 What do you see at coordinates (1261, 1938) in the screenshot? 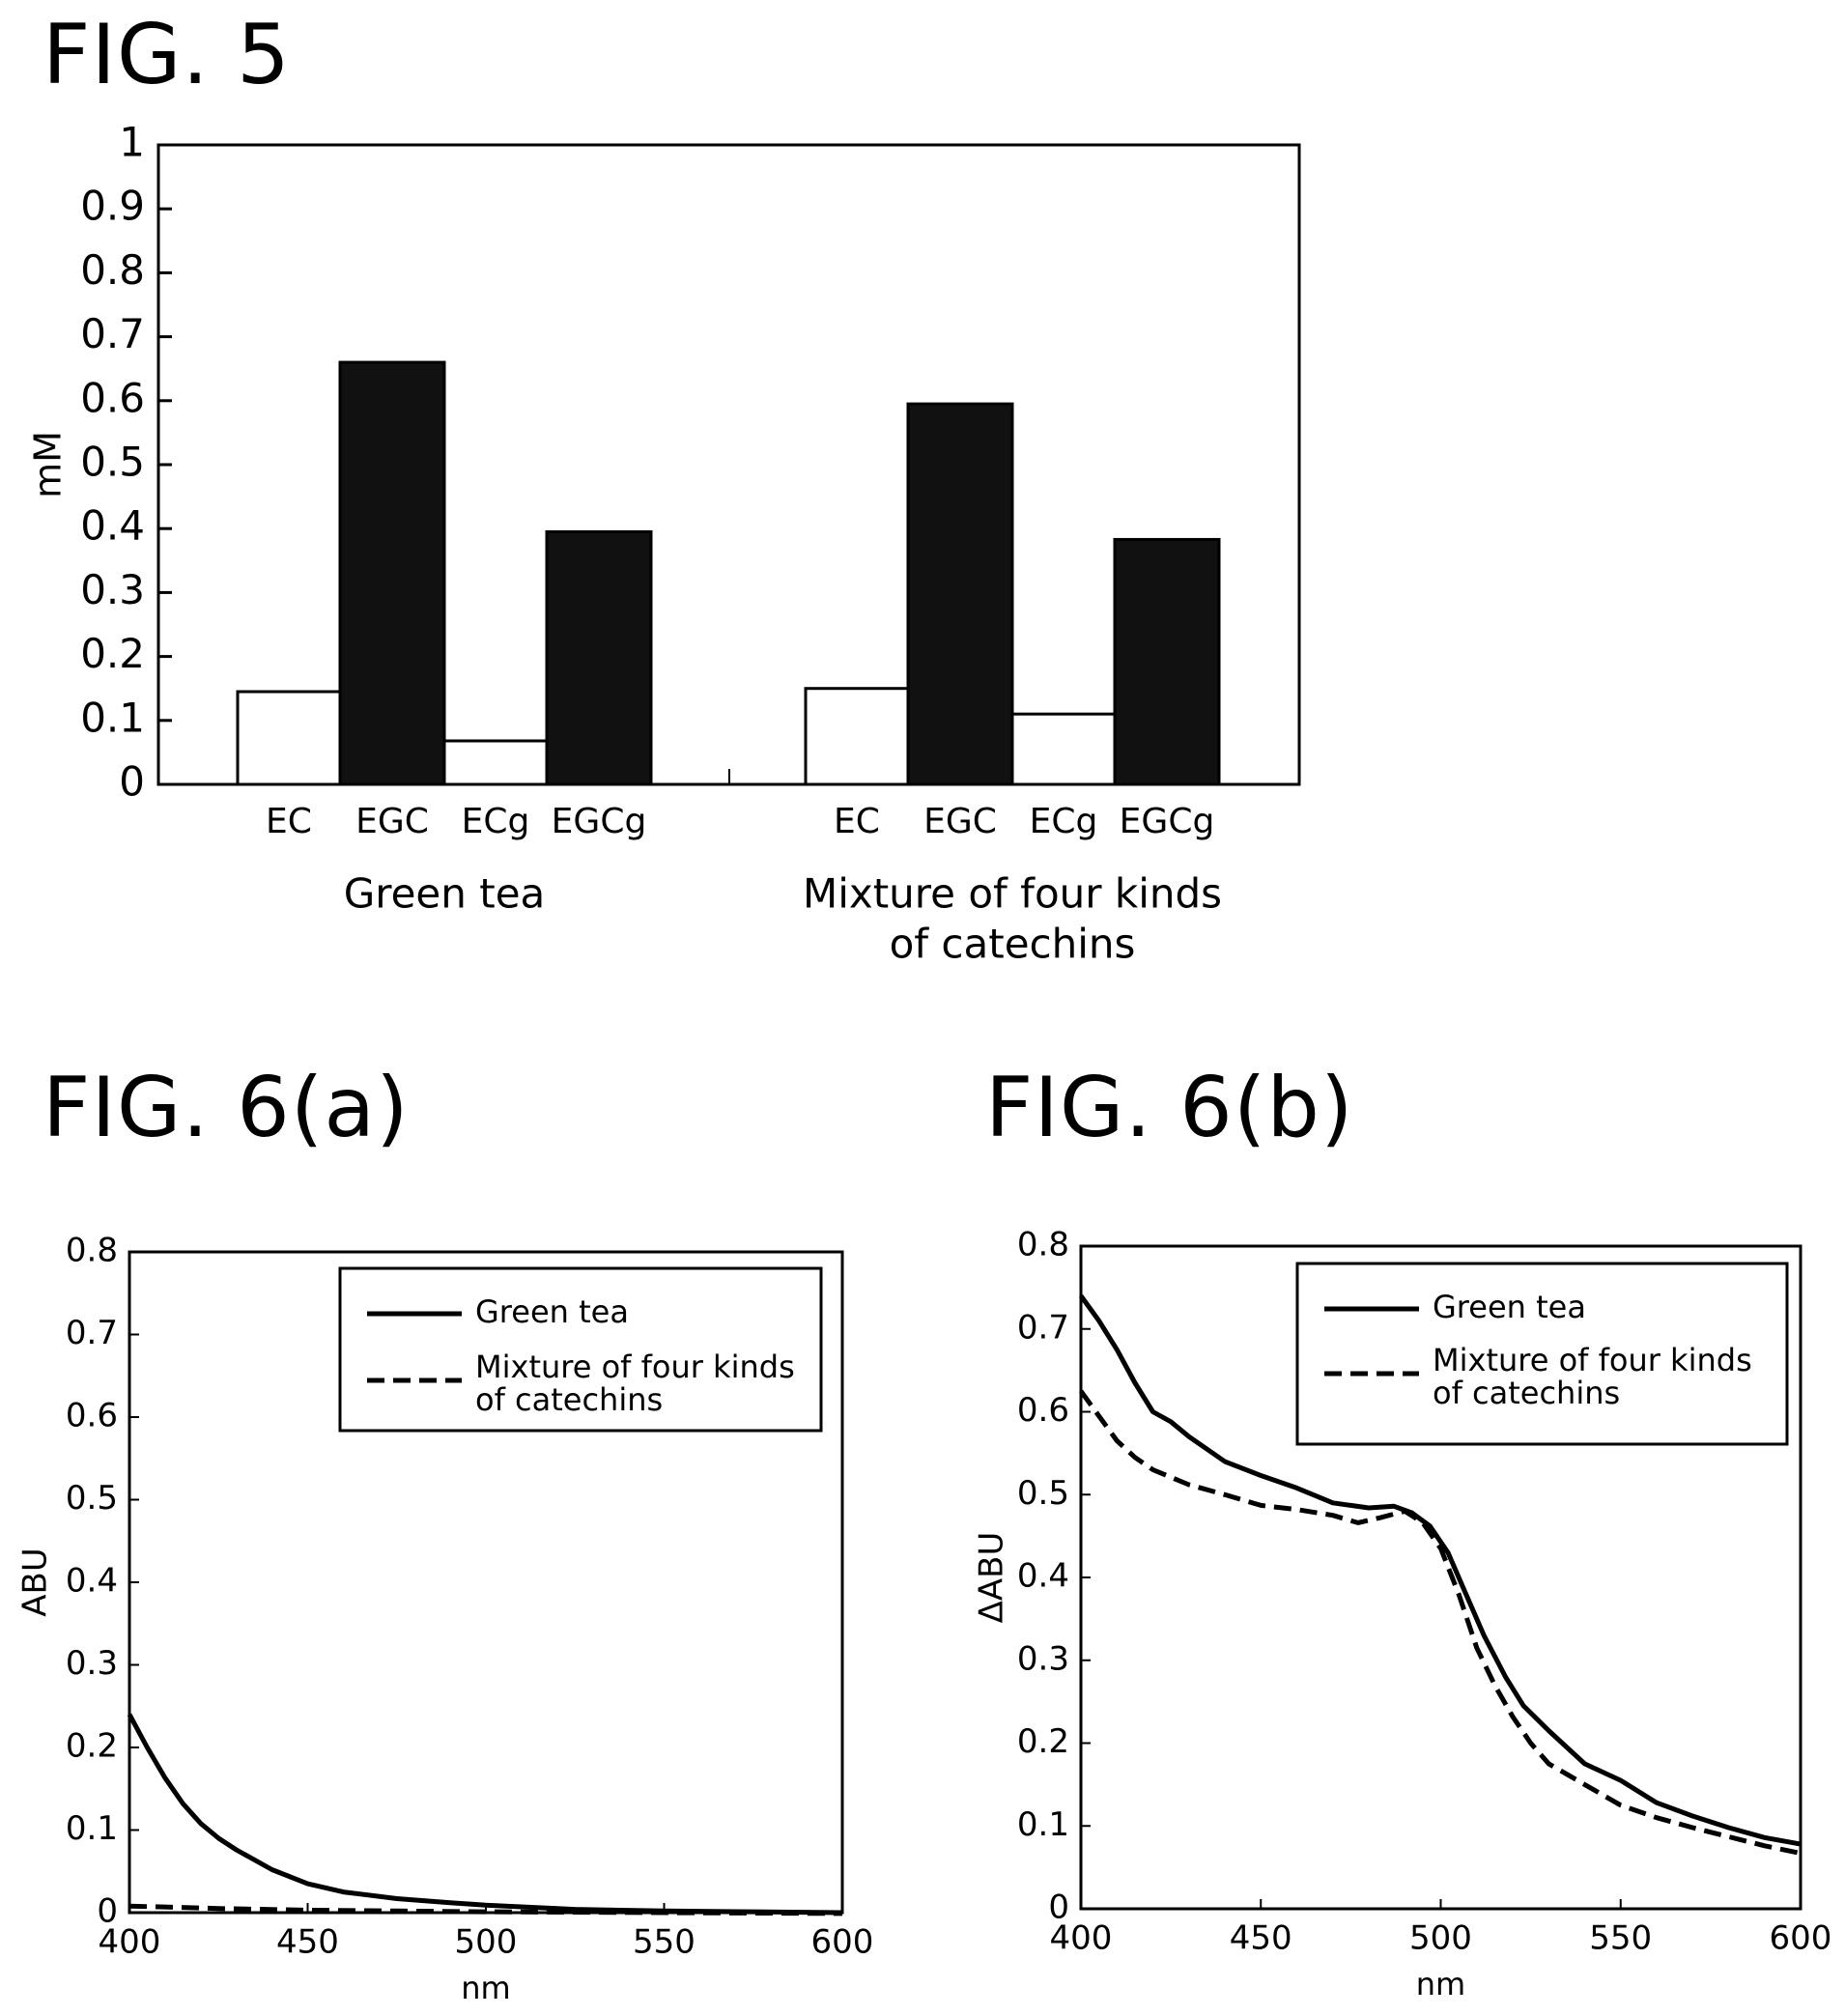
I see `fig6b-x-tick-label: 450` at bounding box center [1261, 1938].